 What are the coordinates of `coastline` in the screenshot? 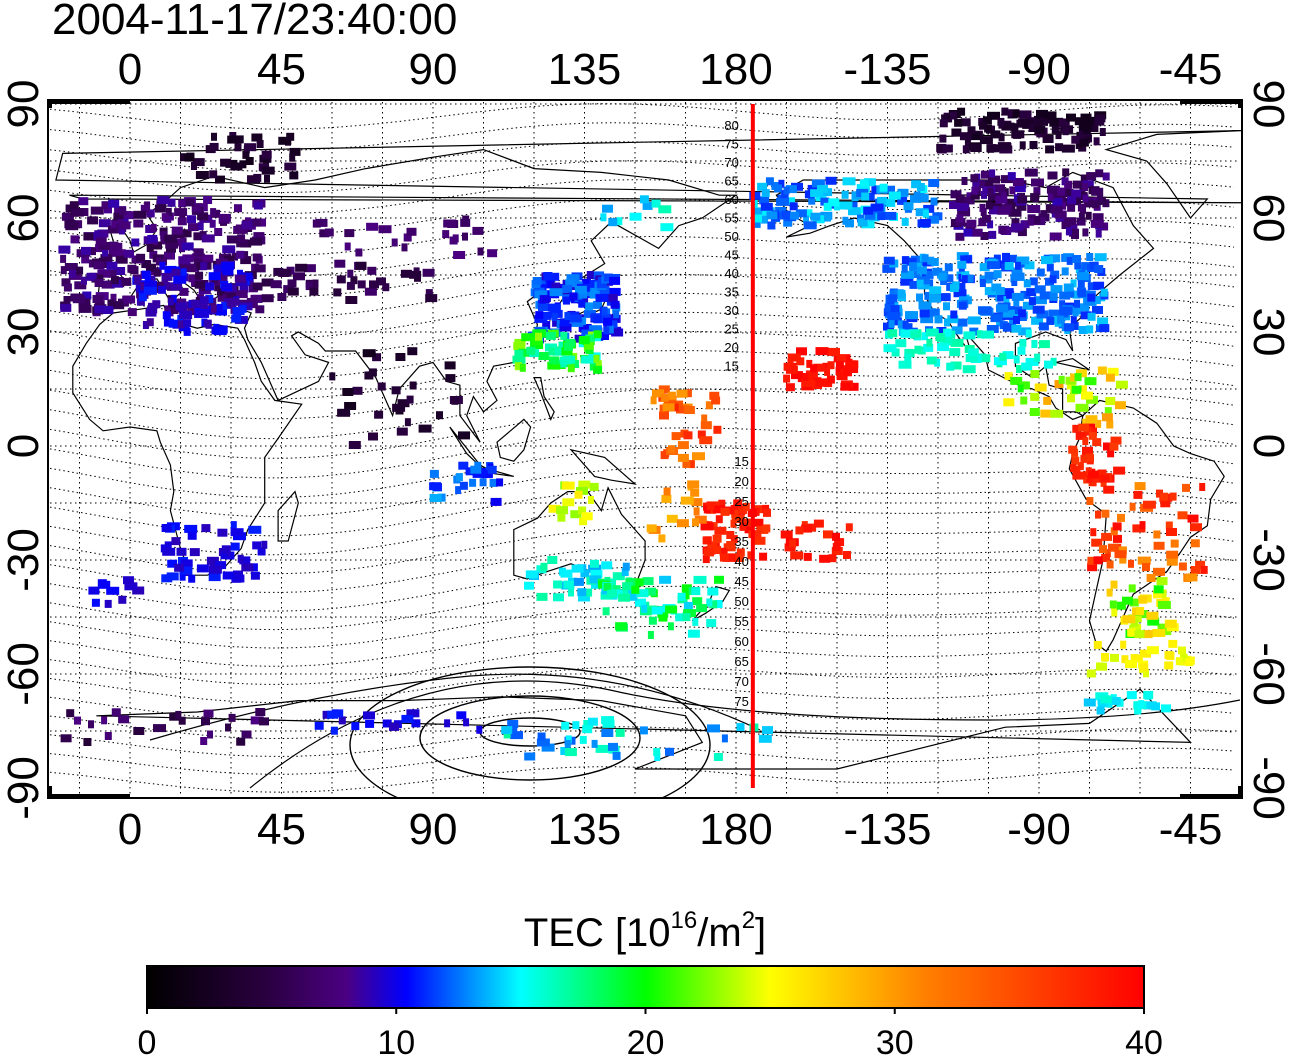 It's located at (514, 440).